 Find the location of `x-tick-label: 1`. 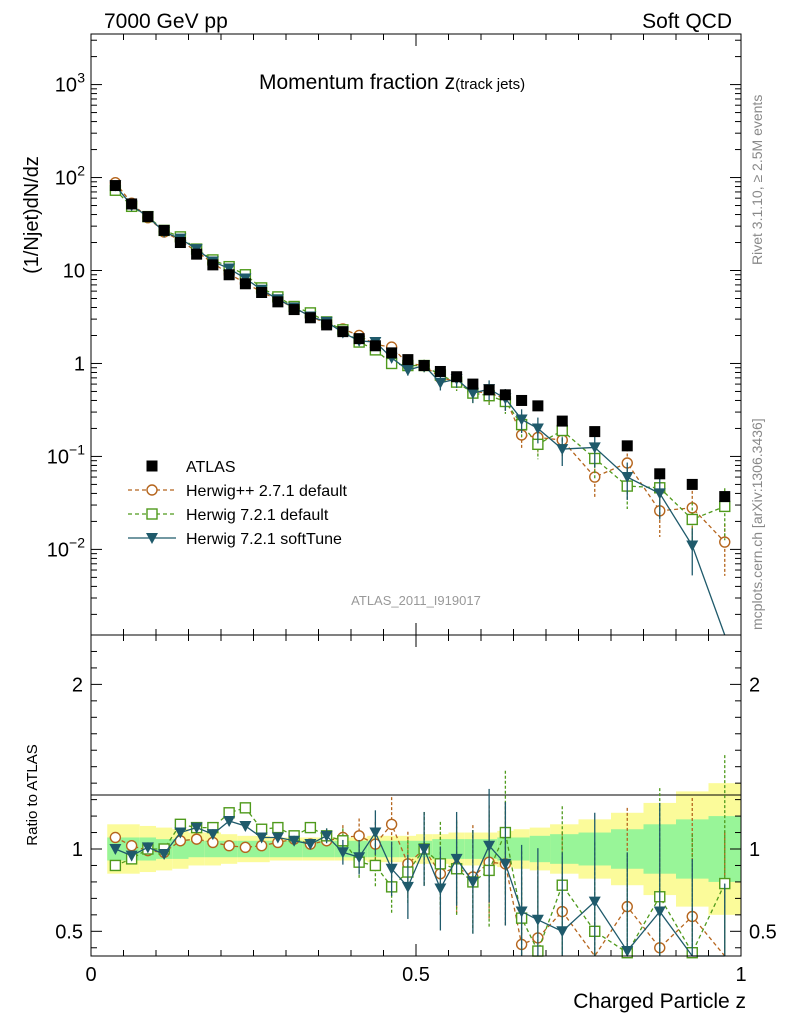

x-tick-label: 1 is located at coordinates (740, 975).